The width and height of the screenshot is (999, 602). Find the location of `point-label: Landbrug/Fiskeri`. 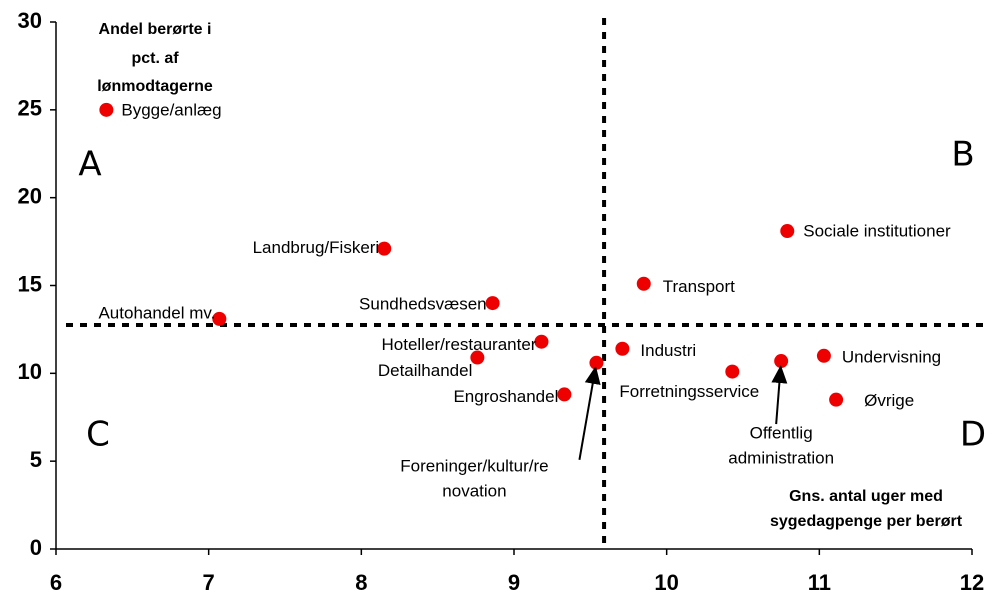

point-label: Landbrug/Fiskeri is located at coordinates (316, 247).